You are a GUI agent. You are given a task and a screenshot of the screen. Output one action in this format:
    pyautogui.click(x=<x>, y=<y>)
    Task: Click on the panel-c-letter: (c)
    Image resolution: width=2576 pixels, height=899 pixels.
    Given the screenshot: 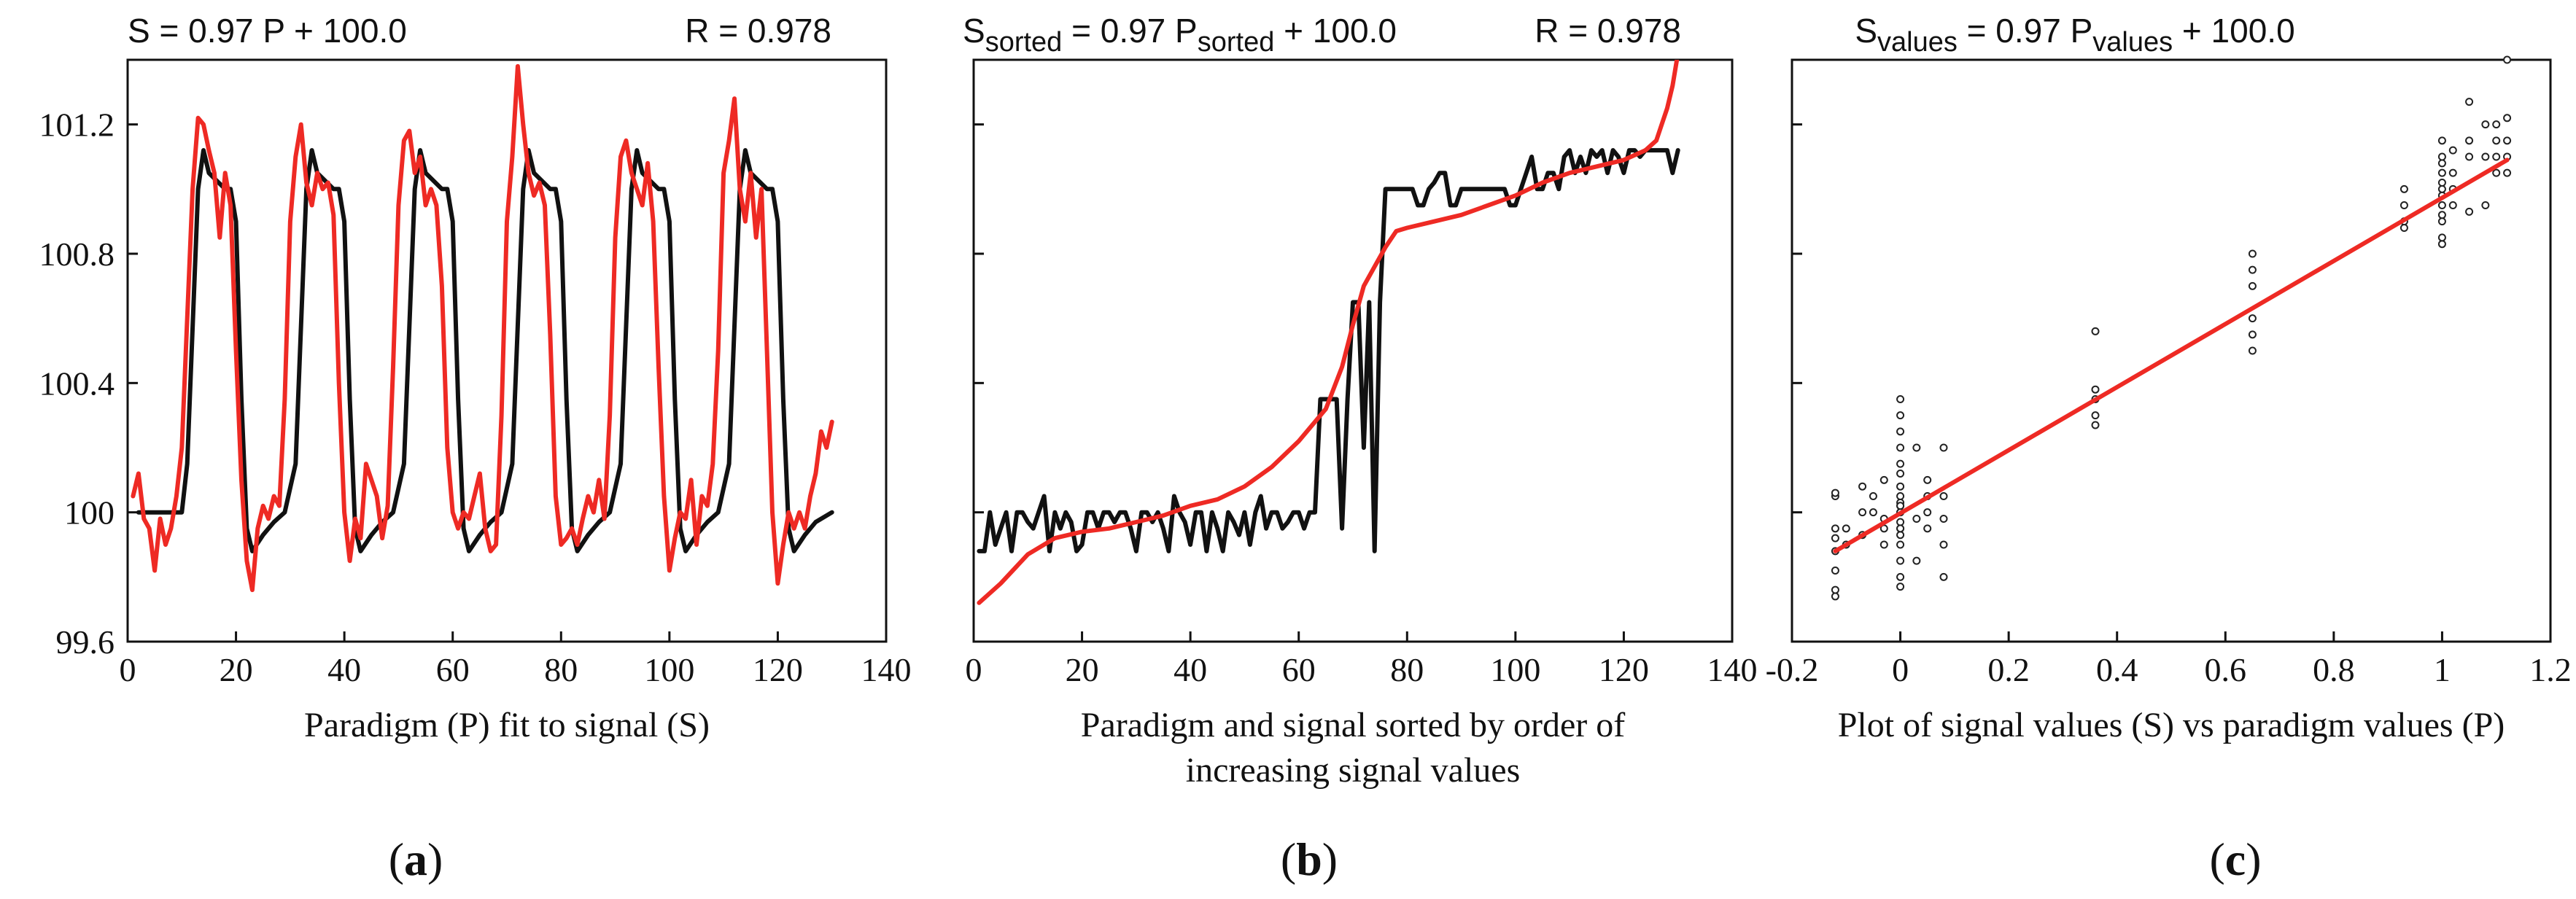 What is the action you would take?
    pyautogui.click(x=2235, y=859)
    